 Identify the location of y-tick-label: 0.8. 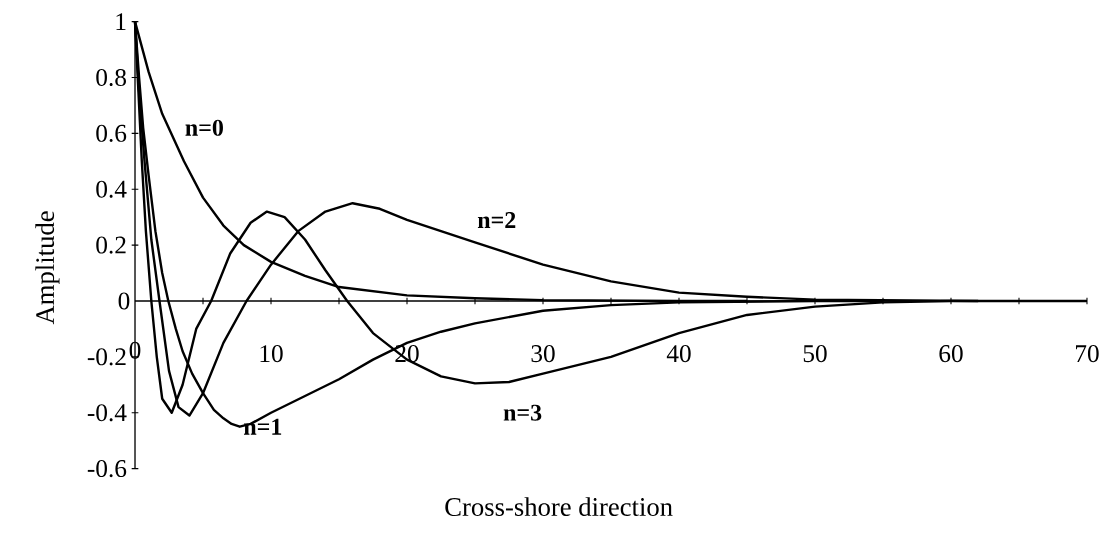
(111, 77).